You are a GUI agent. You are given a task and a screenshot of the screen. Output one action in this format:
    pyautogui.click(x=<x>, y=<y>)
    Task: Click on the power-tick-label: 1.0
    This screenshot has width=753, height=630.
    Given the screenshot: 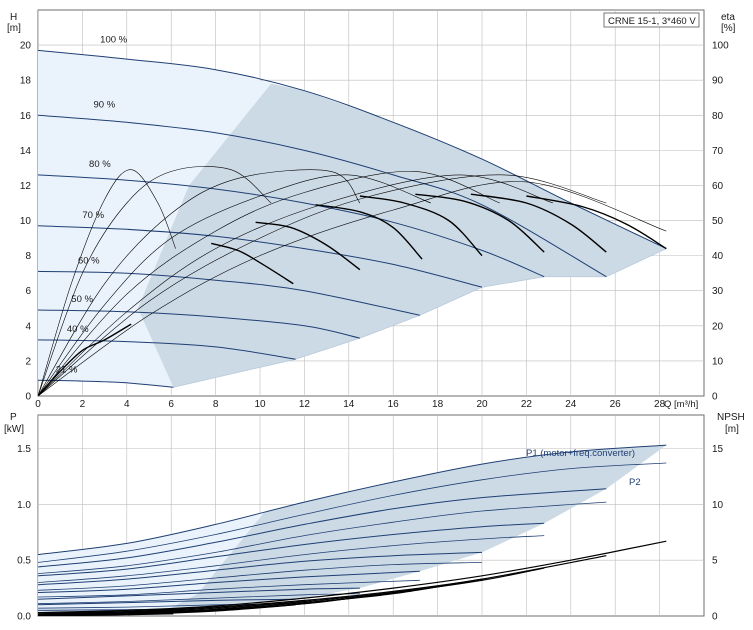 What is the action you would take?
    pyautogui.click(x=24, y=505)
    